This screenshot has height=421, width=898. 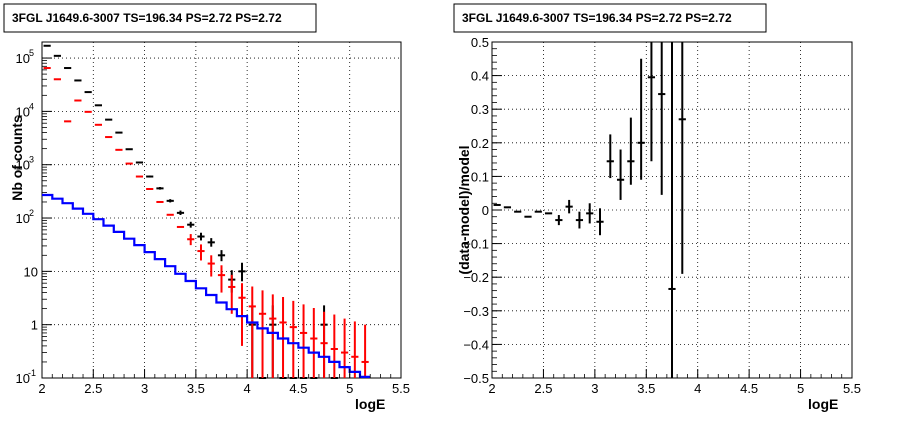 What do you see at coordinates (480, 143) in the screenshot?
I see `y-tick-label: 0.2` at bounding box center [480, 143].